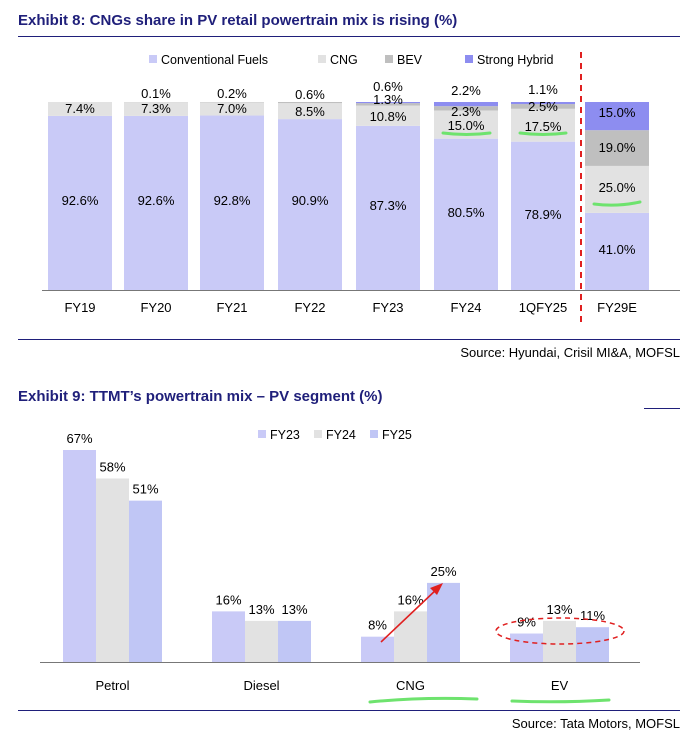 This screenshot has height=744, width=698. What do you see at coordinates (261, 685) in the screenshot?
I see `x-tick-label: Diesel` at bounding box center [261, 685].